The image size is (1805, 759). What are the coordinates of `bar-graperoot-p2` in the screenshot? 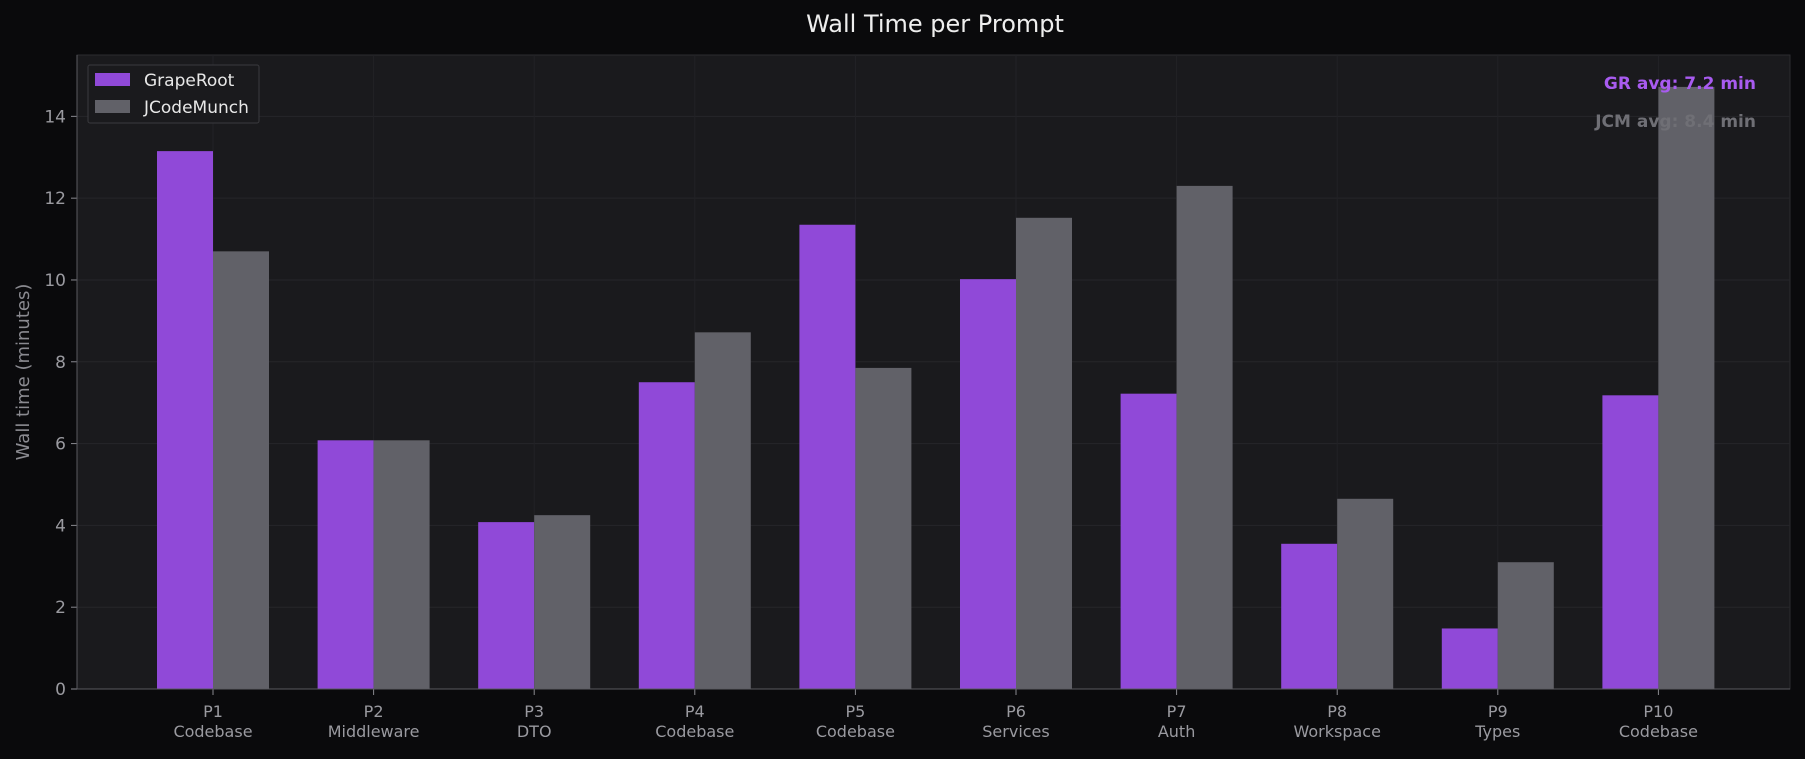 It's located at (345, 564).